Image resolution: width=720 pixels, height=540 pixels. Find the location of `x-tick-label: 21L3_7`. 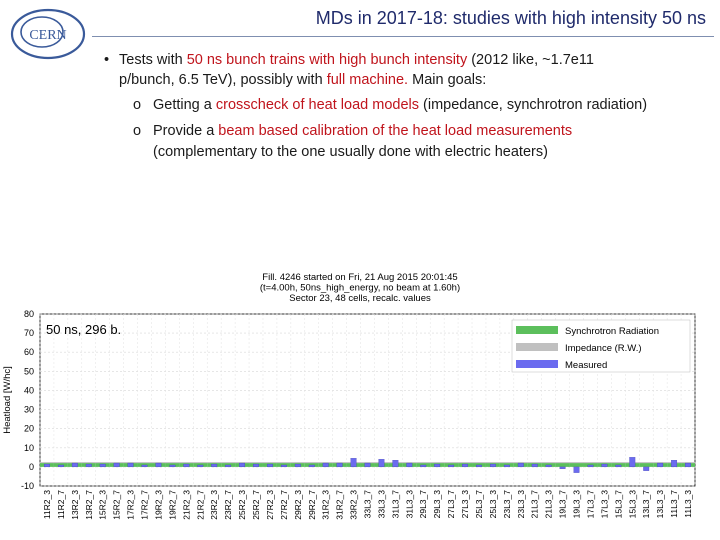

x-tick-label: 21L3_7 is located at coordinates (535, 504).